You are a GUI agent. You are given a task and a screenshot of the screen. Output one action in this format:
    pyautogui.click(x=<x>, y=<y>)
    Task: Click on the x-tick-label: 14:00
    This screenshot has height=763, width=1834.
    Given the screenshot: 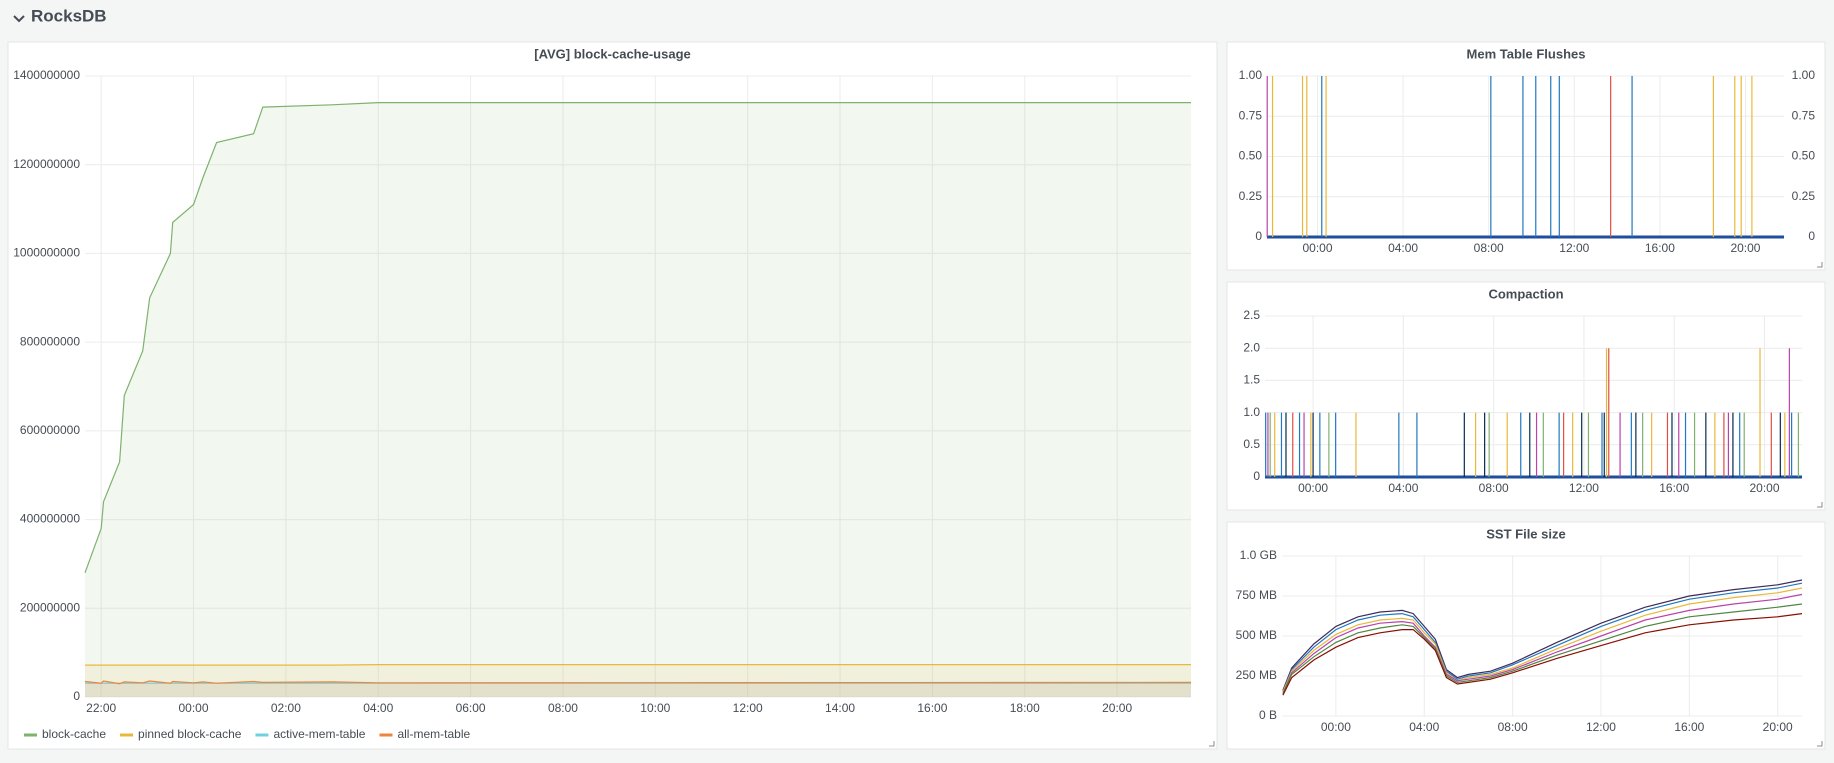 What is the action you would take?
    pyautogui.click(x=840, y=708)
    